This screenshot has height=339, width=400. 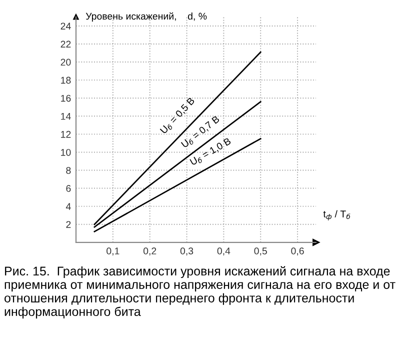 What do you see at coordinates (187, 252) in the screenshot?
I see `x-tick-label: 0,3` at bounding box center [187, 252].